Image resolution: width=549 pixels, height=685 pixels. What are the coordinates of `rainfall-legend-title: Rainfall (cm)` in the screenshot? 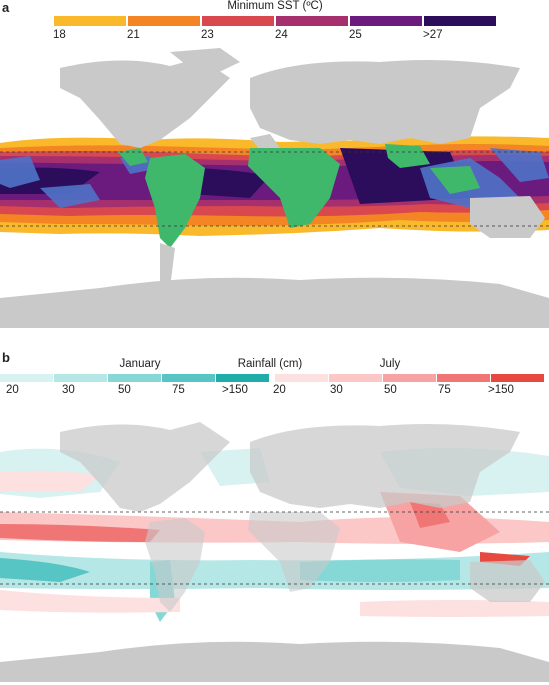 It's located at (270, 364).